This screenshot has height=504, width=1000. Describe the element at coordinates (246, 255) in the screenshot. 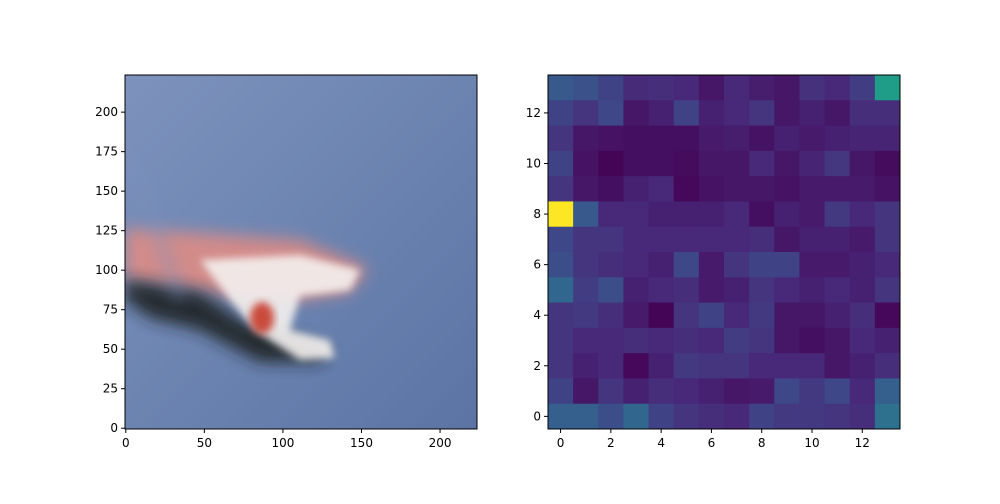

I see `blurred-vehicle` at that location.